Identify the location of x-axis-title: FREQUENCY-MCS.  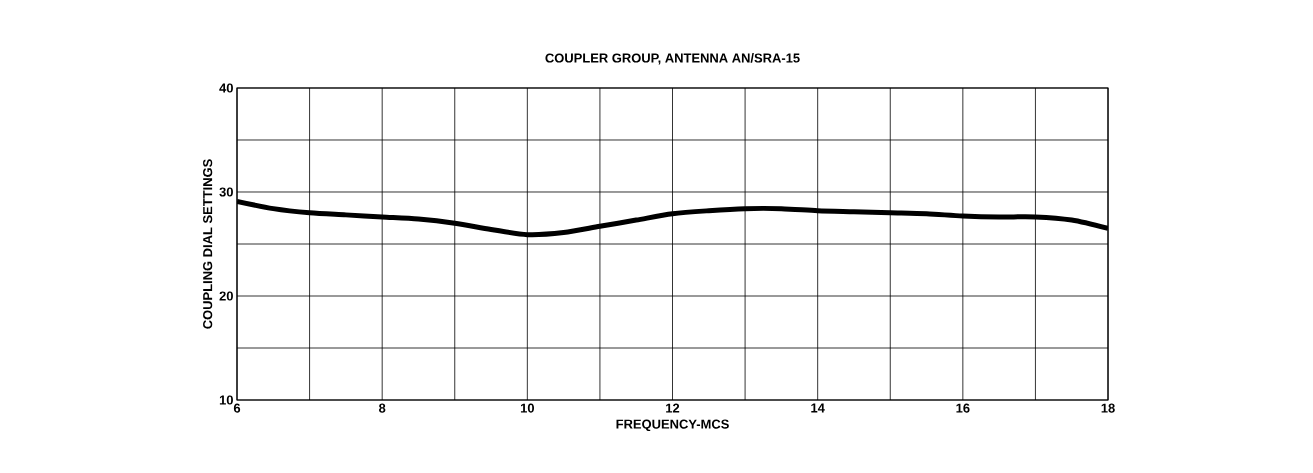
(672, 425).